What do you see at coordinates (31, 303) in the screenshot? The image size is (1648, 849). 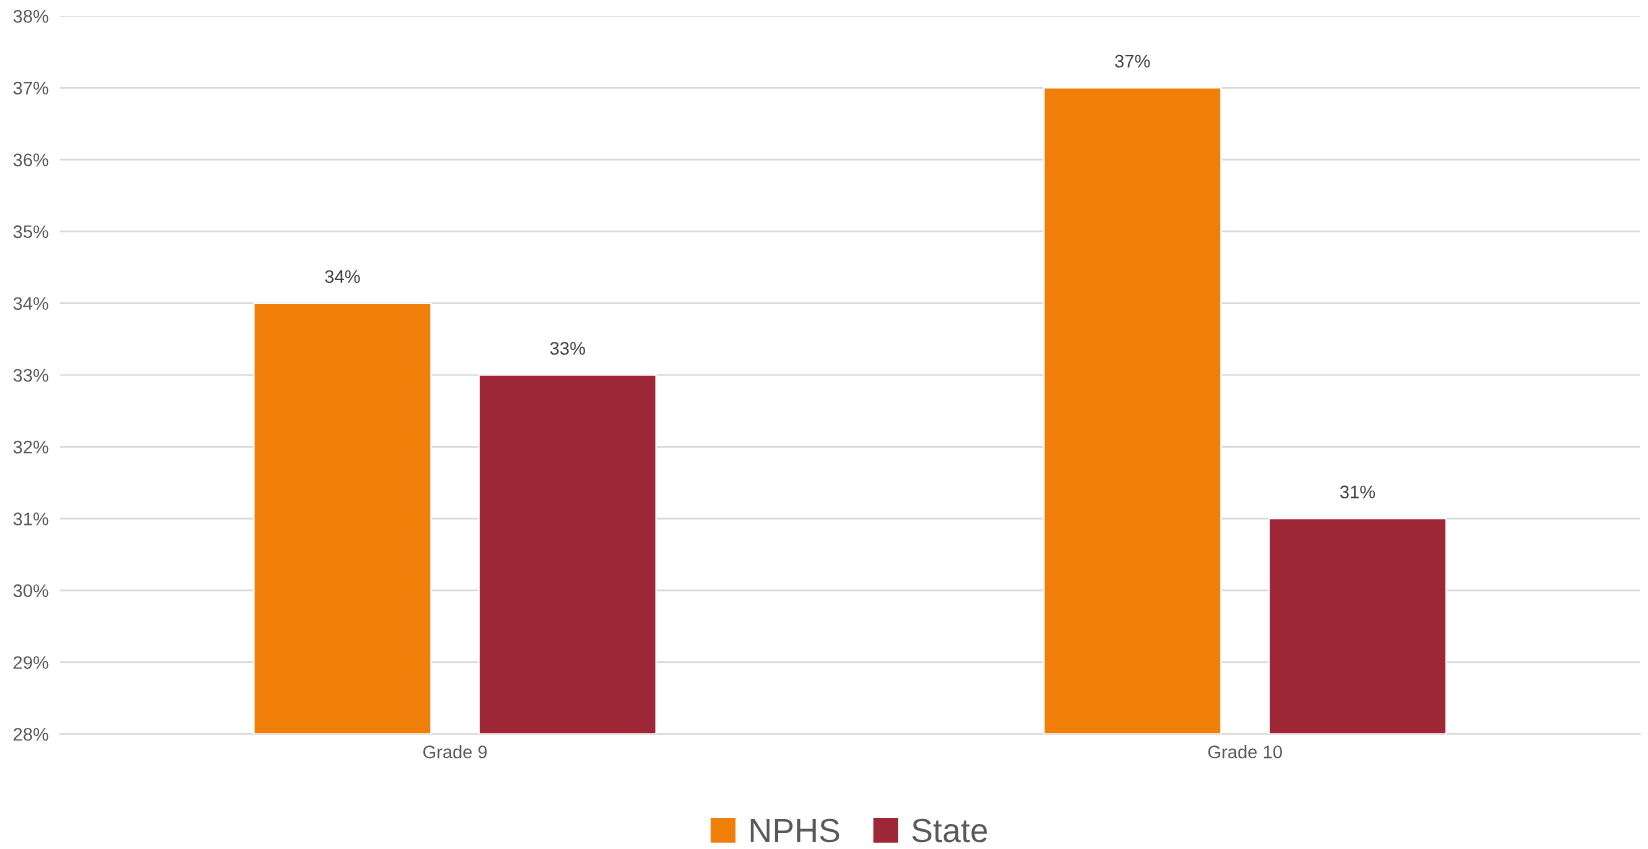 I see `y-tick-label: 34%` at bounding box center [31, 303].